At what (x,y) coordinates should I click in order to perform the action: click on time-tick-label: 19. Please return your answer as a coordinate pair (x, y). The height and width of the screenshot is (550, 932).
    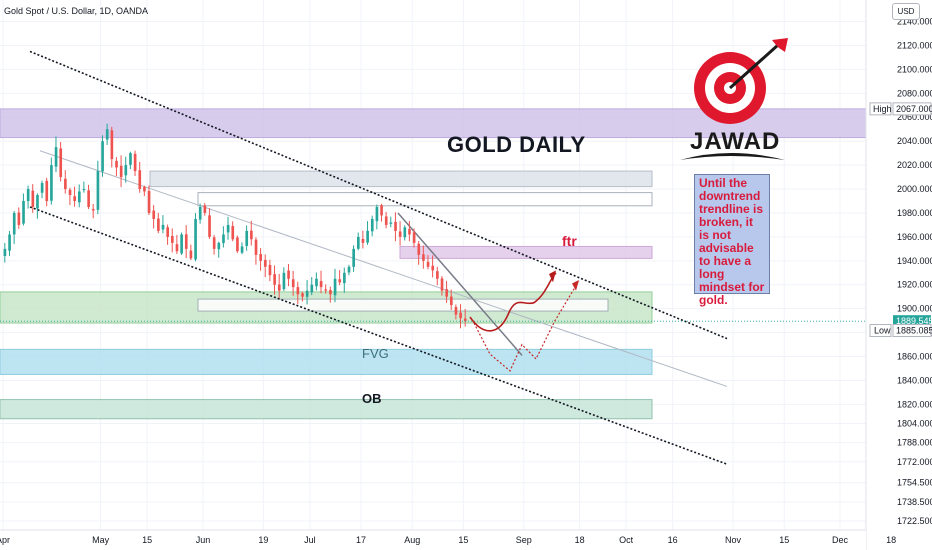
    Looking at the image, I should click on (263, 540).